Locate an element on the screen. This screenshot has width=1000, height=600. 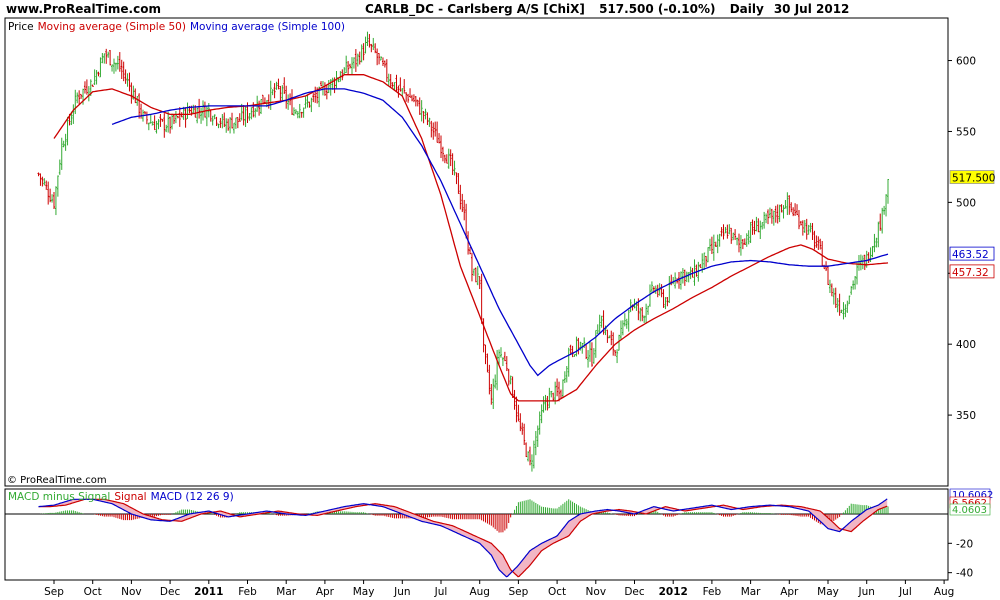
macd-tag-text: 4.0603 is located at coordinates (969, 510).